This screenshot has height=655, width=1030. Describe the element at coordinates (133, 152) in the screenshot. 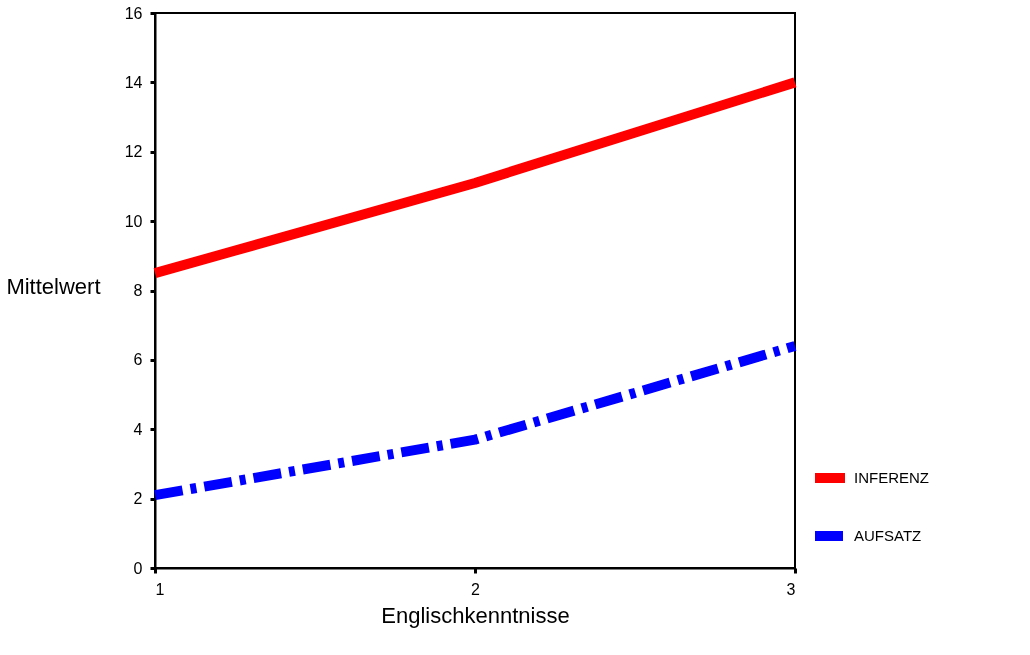

I see `y-tick-label: 12` at that location.